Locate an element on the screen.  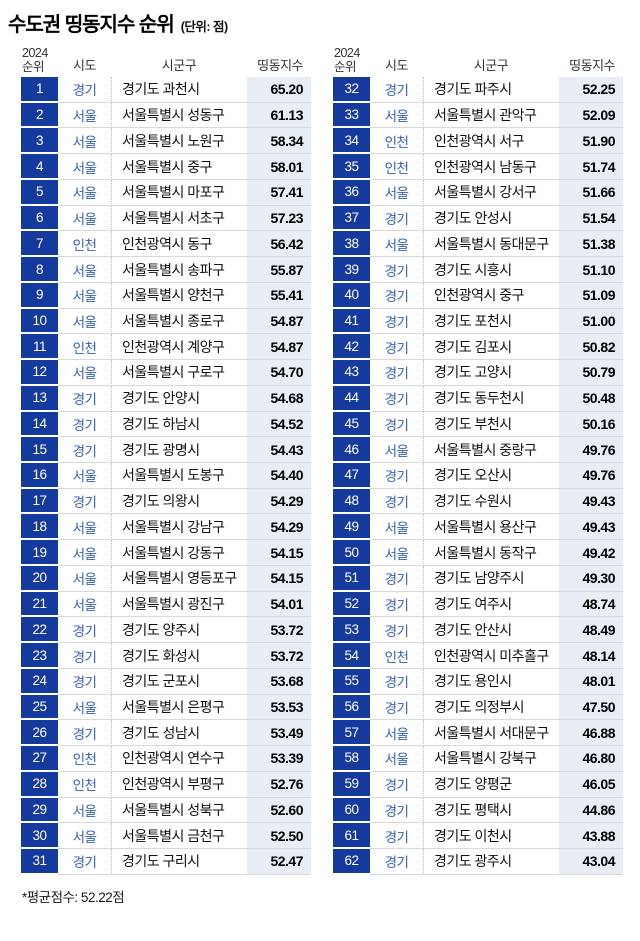
sigungu-cell: 서울특별시 은평구 is located at coordinates (179, 707).